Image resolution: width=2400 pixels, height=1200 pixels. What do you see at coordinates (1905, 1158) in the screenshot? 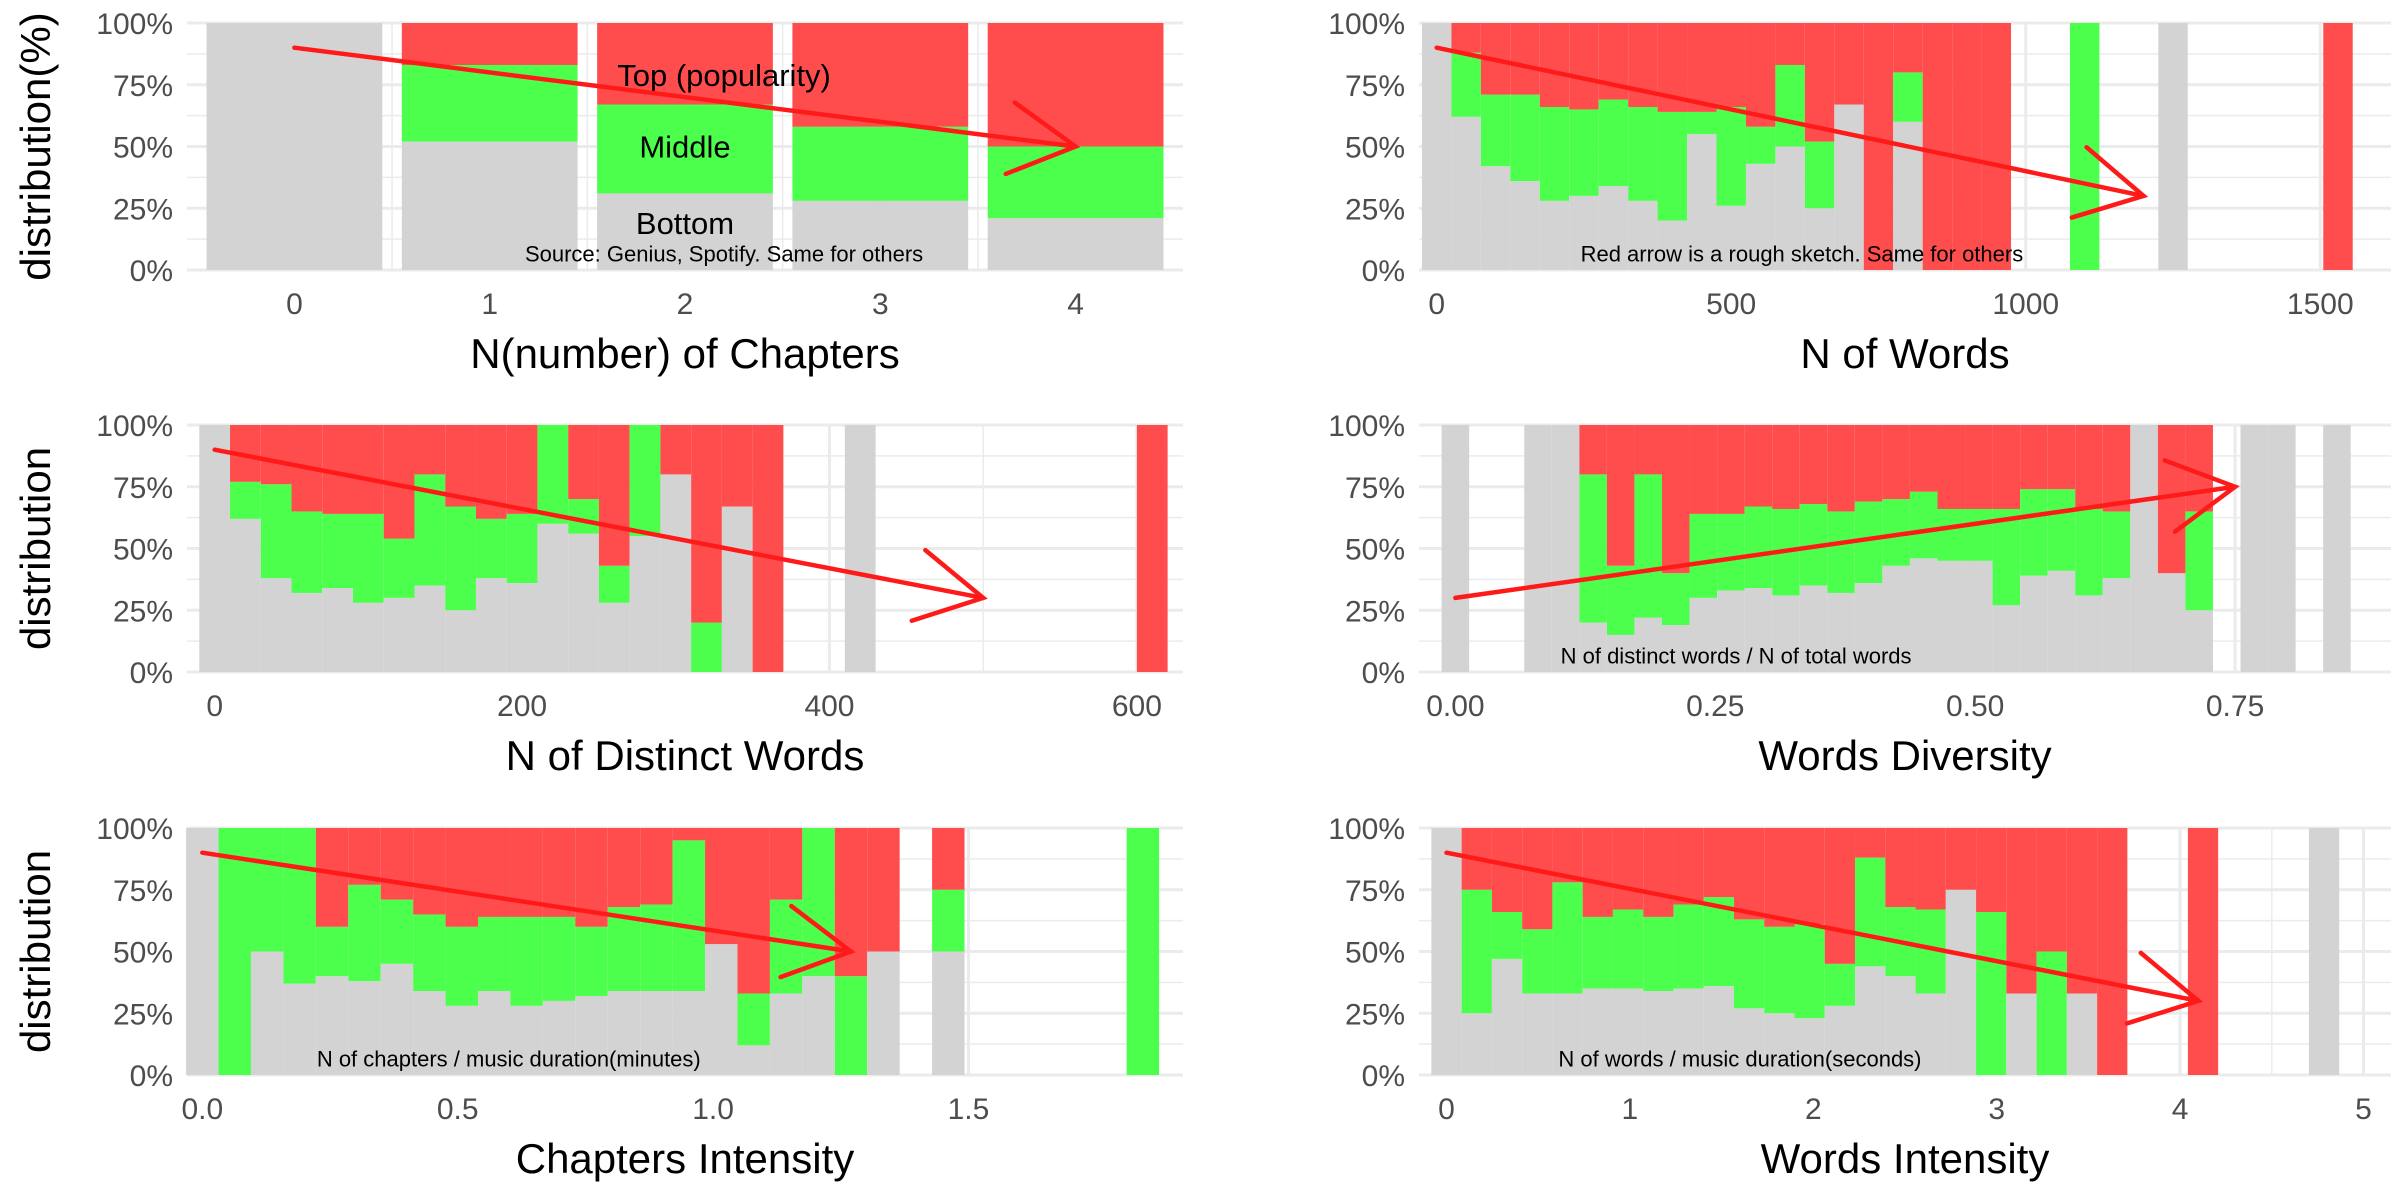
I see `x-axis-label: Words Intensity` at bounding box center [1905, 1158].